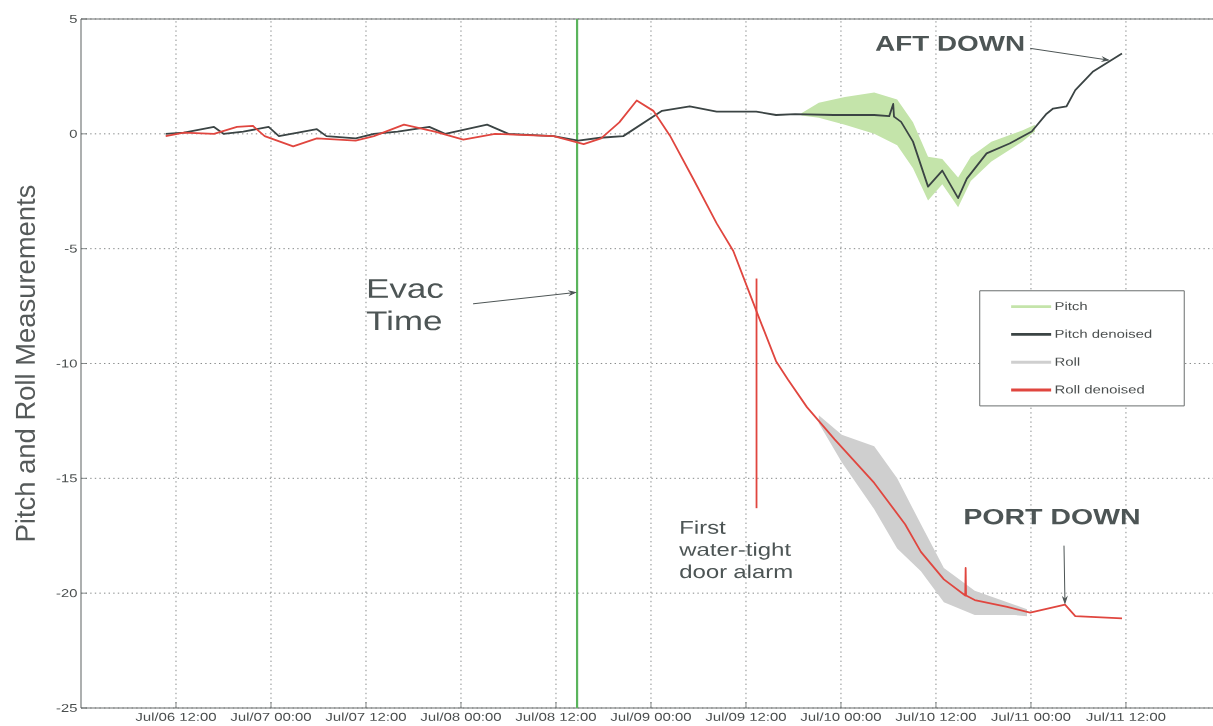 Image resolution: width=1213 pixels, height=726 pixels. Describe the element at coordinates (460, 716) in the screenshot. I see `x-tick-label: Jul/08 00:00` at that location.